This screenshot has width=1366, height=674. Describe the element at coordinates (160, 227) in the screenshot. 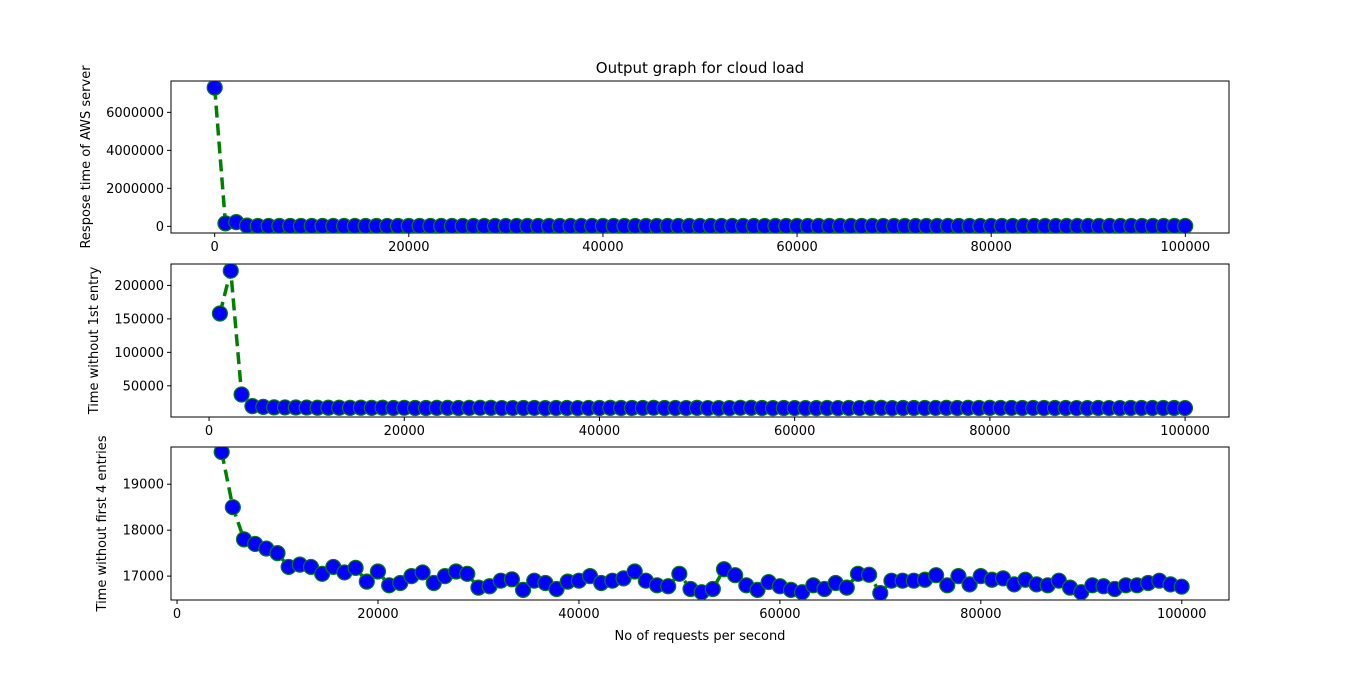

I see `y-tick-label: 0` at that location.